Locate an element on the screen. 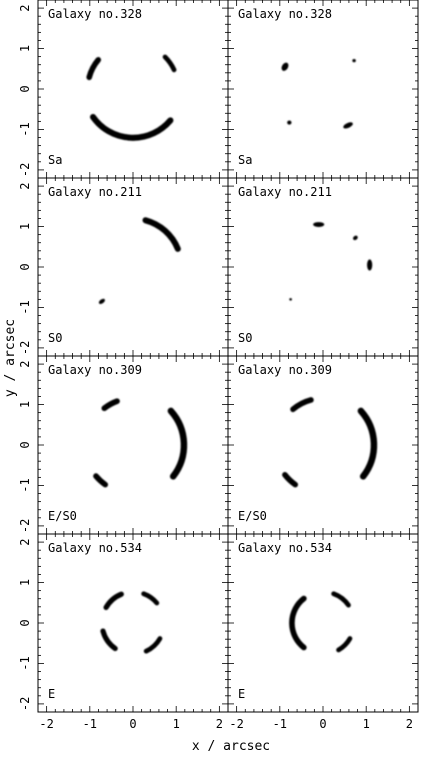 This screenshot has width=430, height=763. y-axis-label: y / arcsec is located at coordinates (10, 358).